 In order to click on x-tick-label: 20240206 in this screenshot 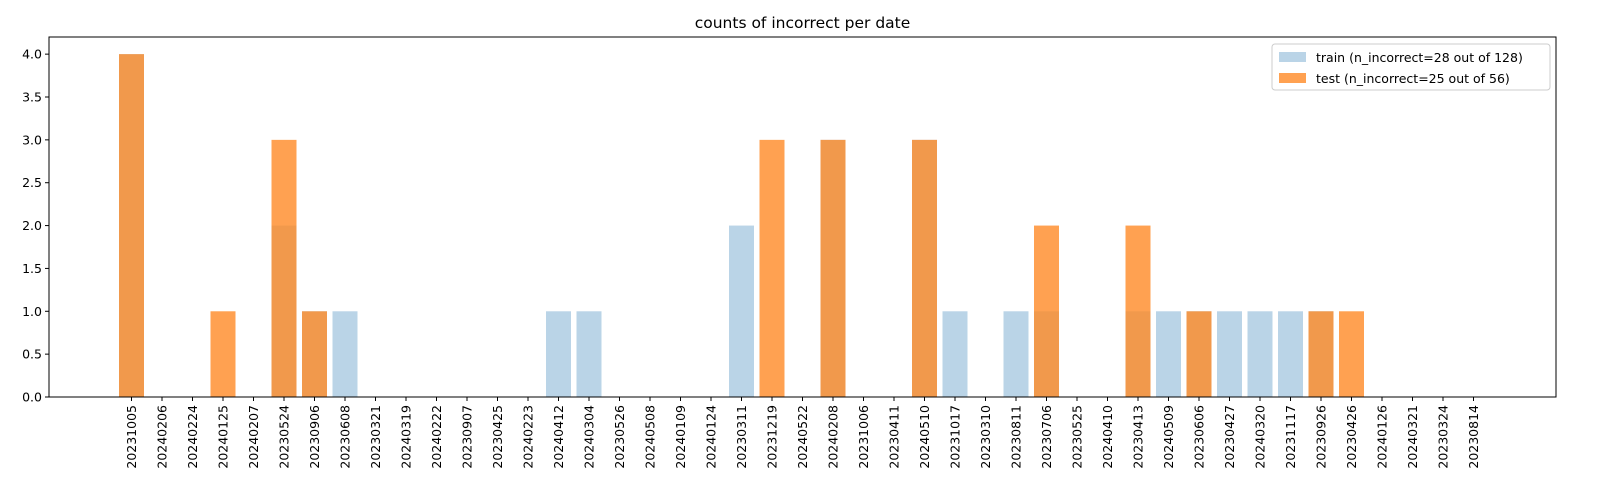, I will do `click(162, 437)`.